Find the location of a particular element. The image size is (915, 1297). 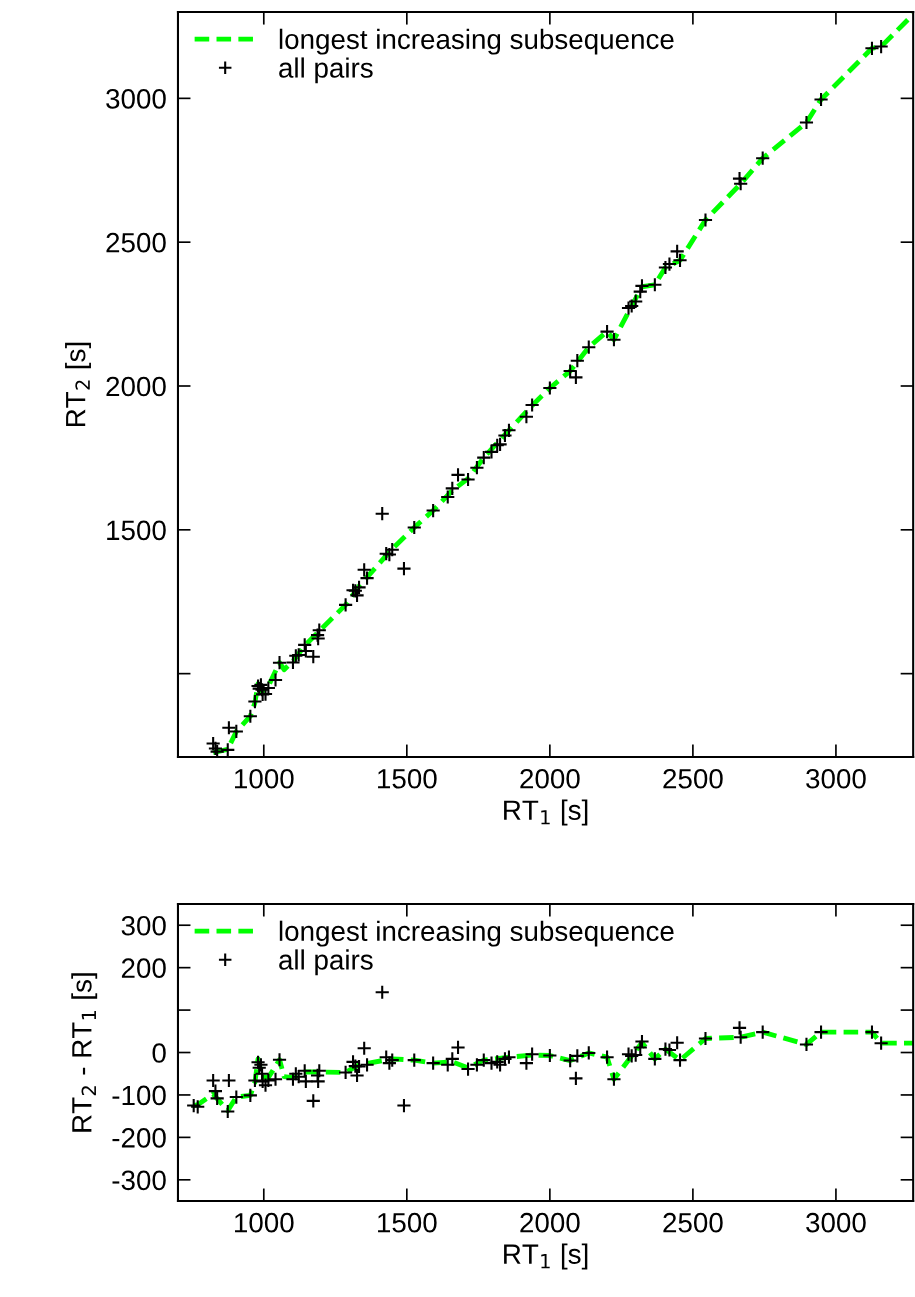

y-tick-label: 200 is located at coordinates (143, 968).